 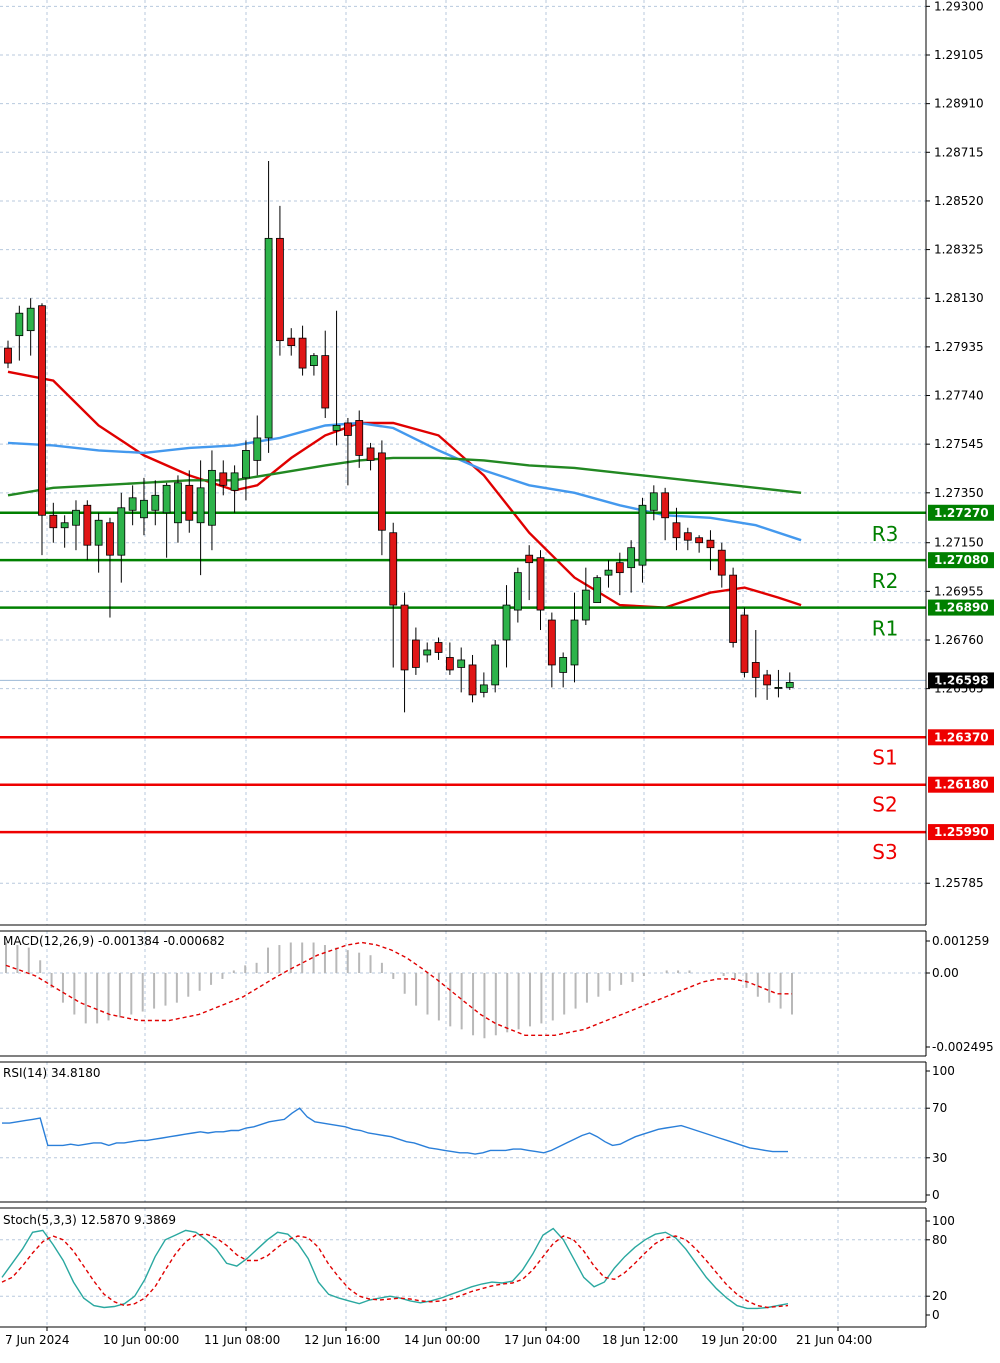 I want to click on level-price-label: 1.26370, so click(x=961, y=737).